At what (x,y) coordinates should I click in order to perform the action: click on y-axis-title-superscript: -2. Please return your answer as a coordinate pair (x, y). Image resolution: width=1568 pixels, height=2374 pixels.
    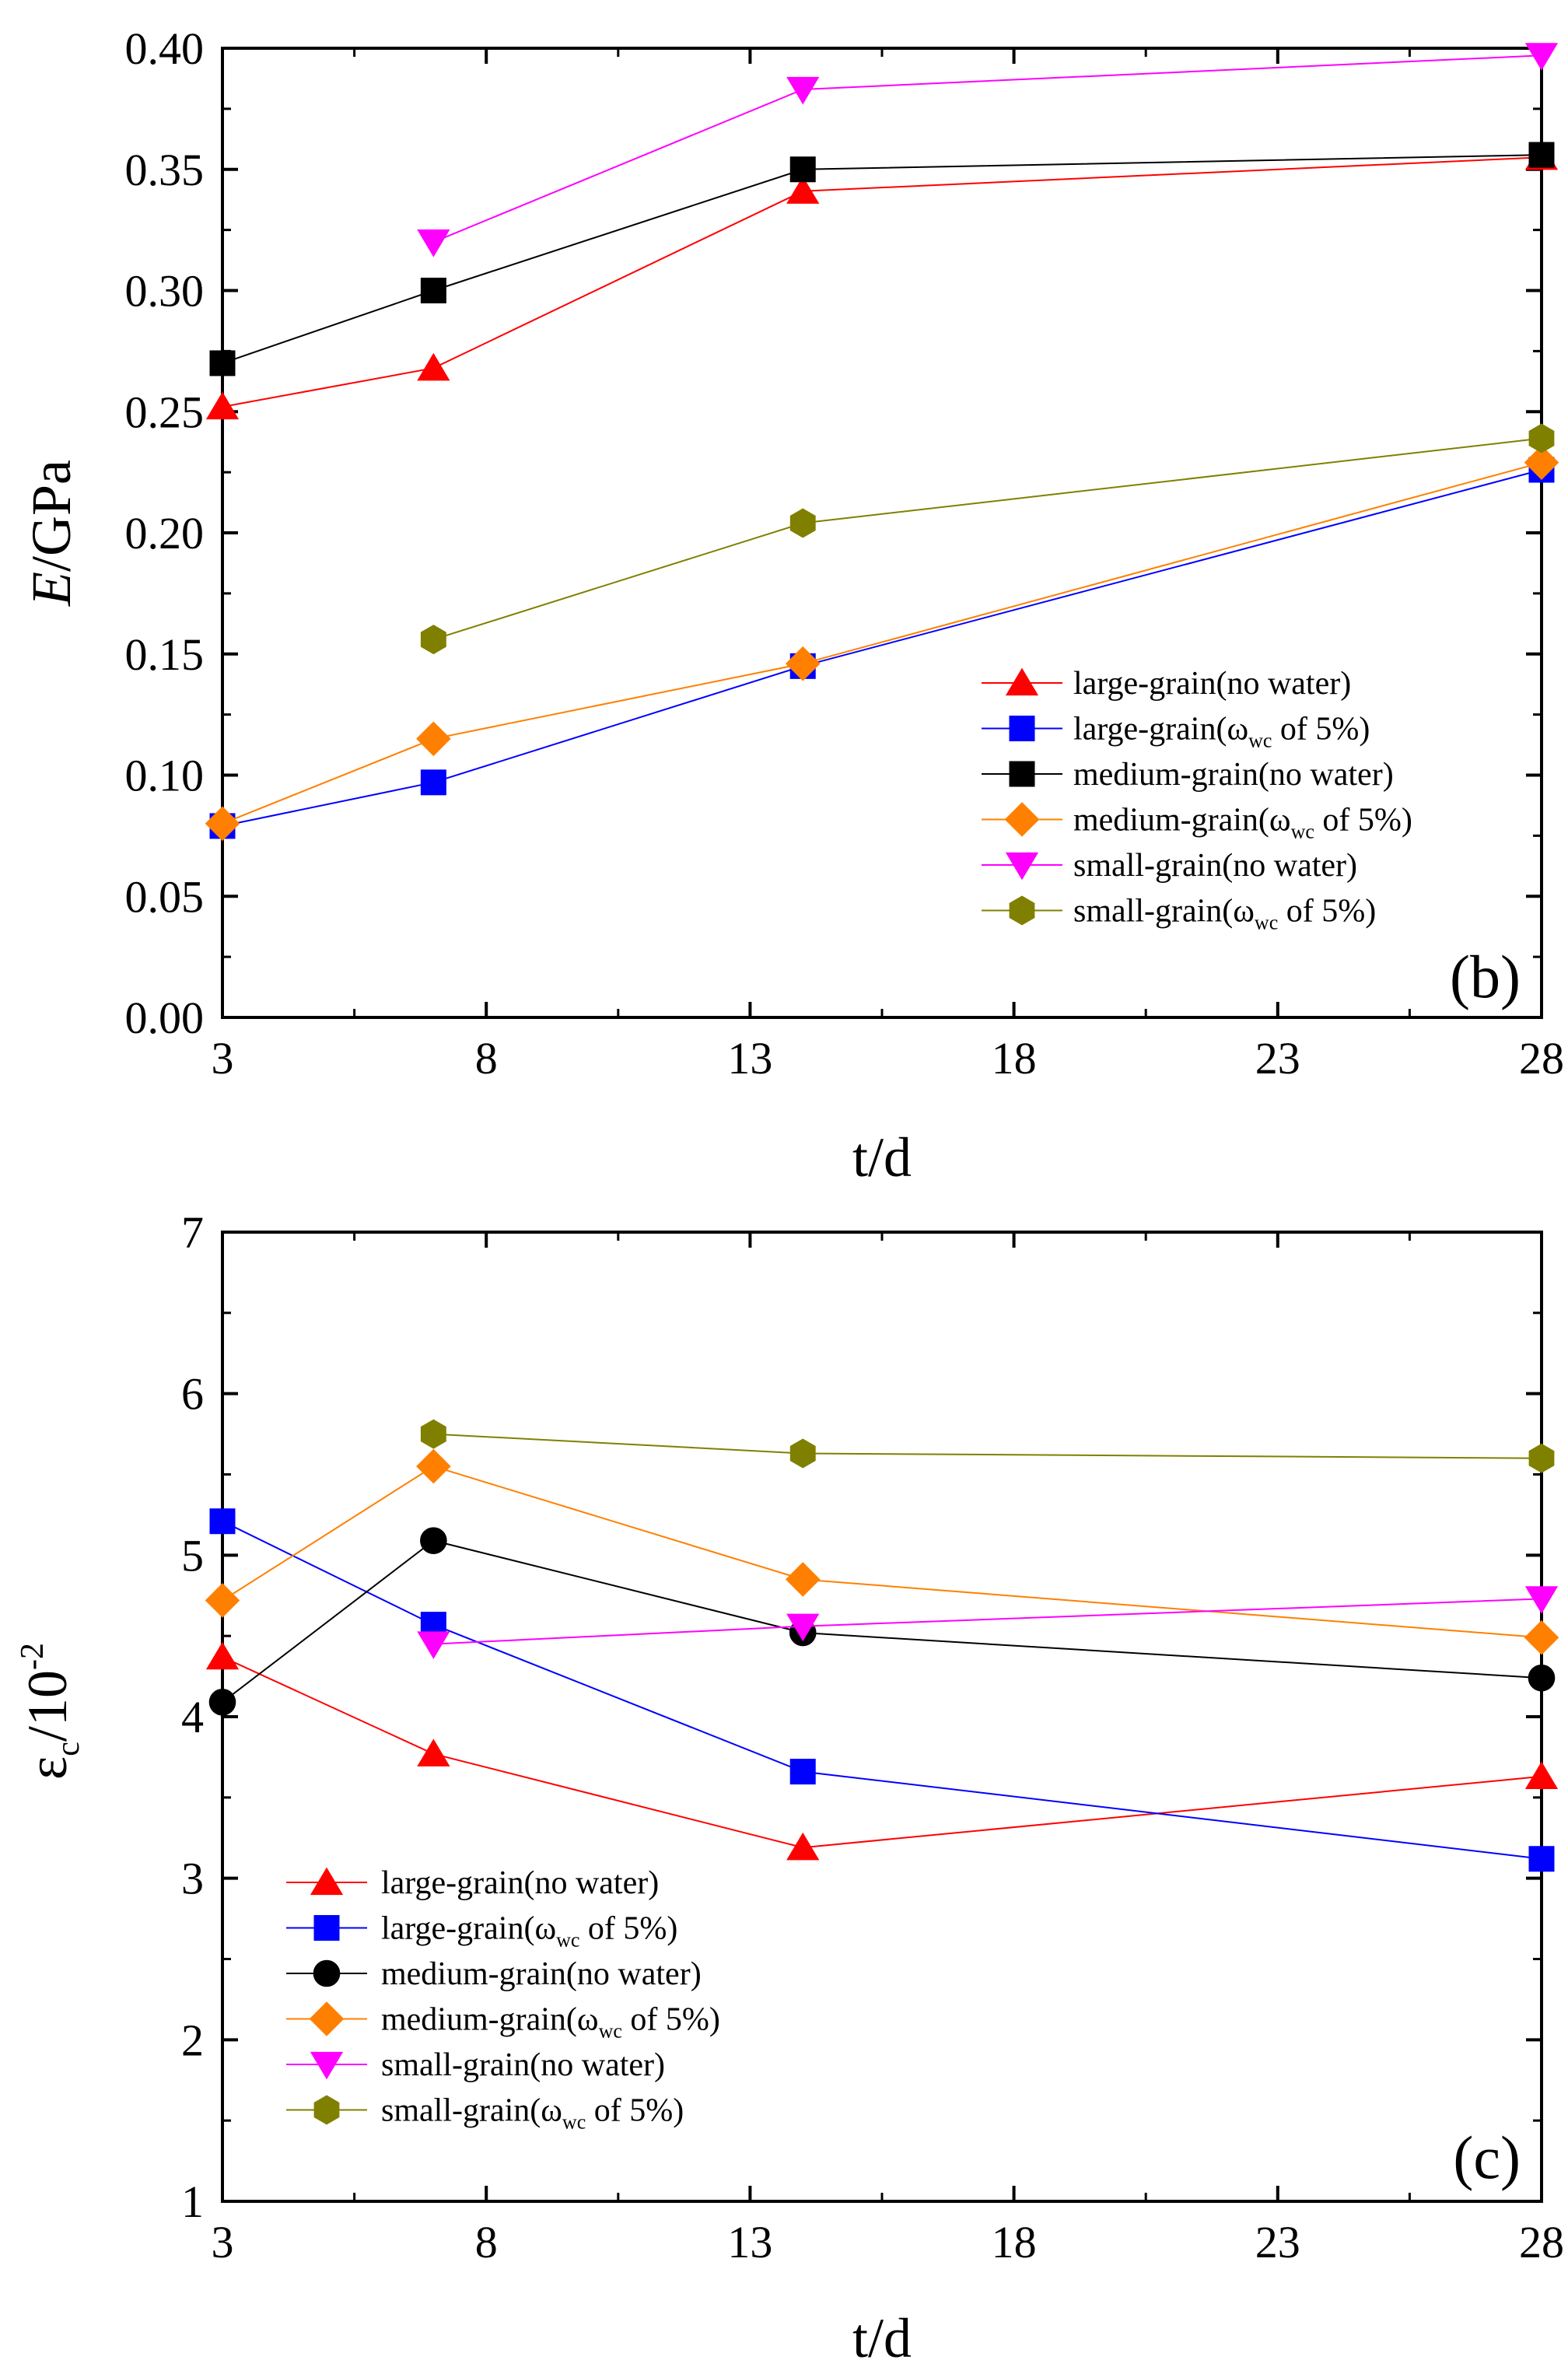
    Looking at the image, I should click on (33, 1656).